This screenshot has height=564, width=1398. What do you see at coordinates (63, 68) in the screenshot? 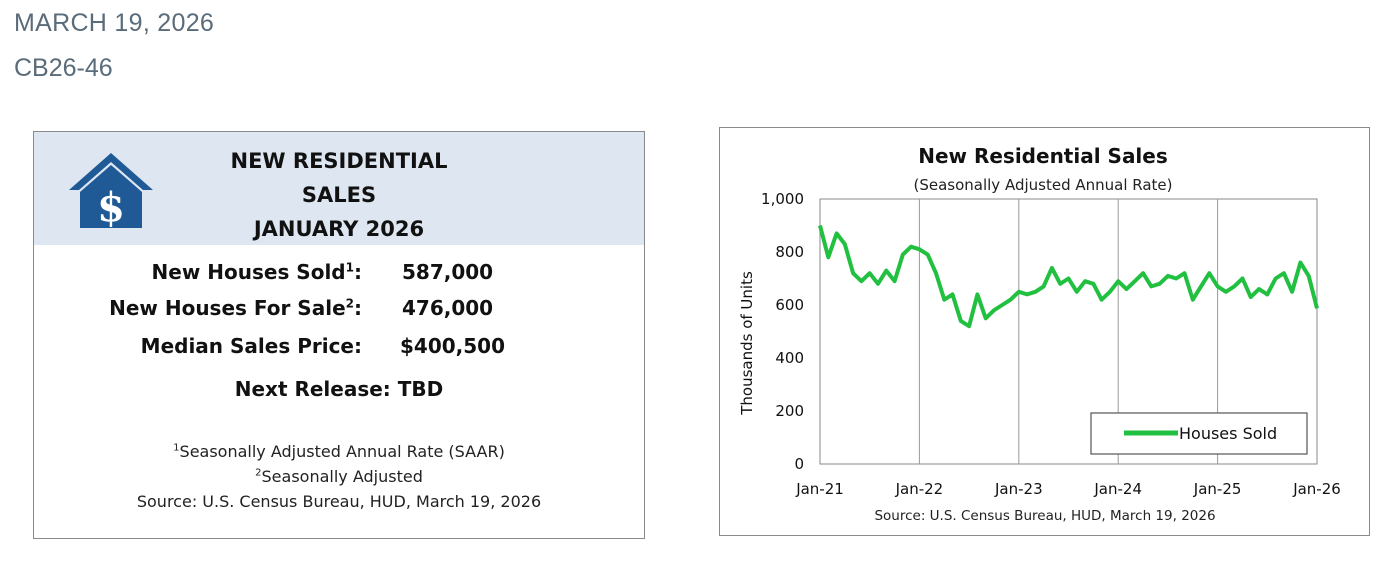
I see `release-id: CB26-46` at bounding box center [63, 68].